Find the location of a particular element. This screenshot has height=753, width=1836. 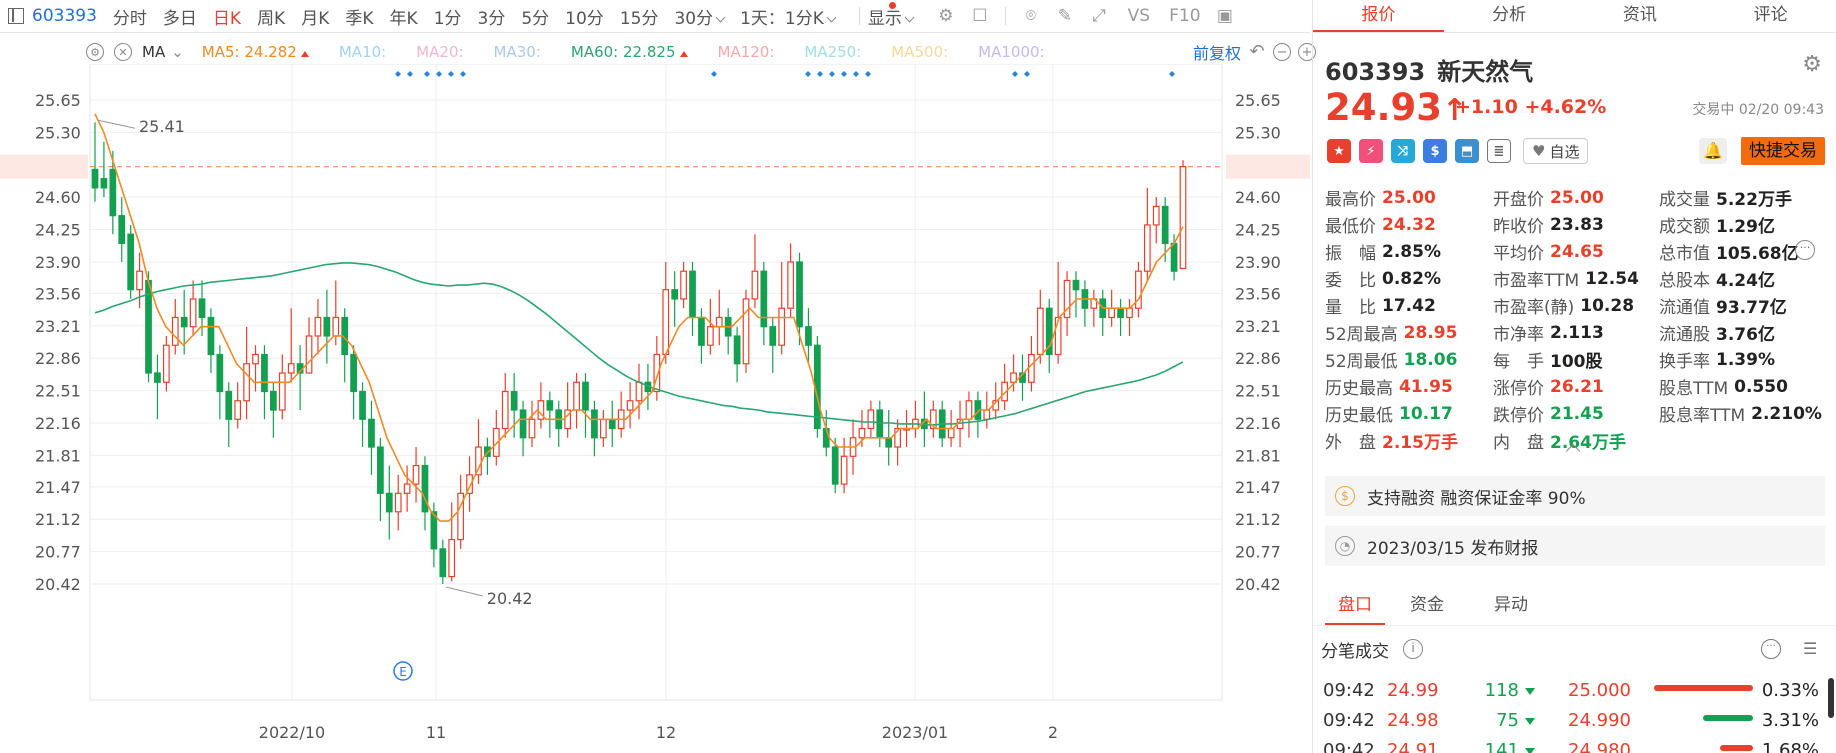

annotation-leader is located at coordinates (464, 591).